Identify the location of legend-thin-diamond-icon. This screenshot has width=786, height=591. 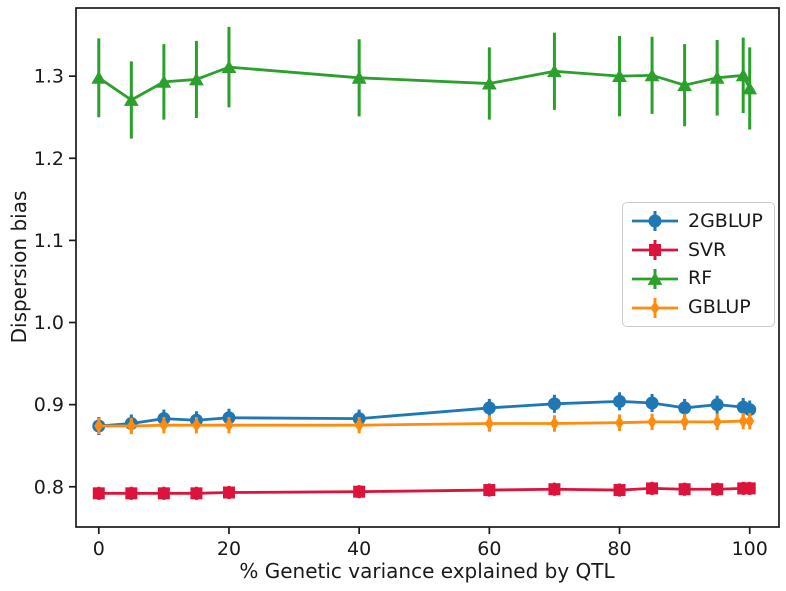
(655, 307).